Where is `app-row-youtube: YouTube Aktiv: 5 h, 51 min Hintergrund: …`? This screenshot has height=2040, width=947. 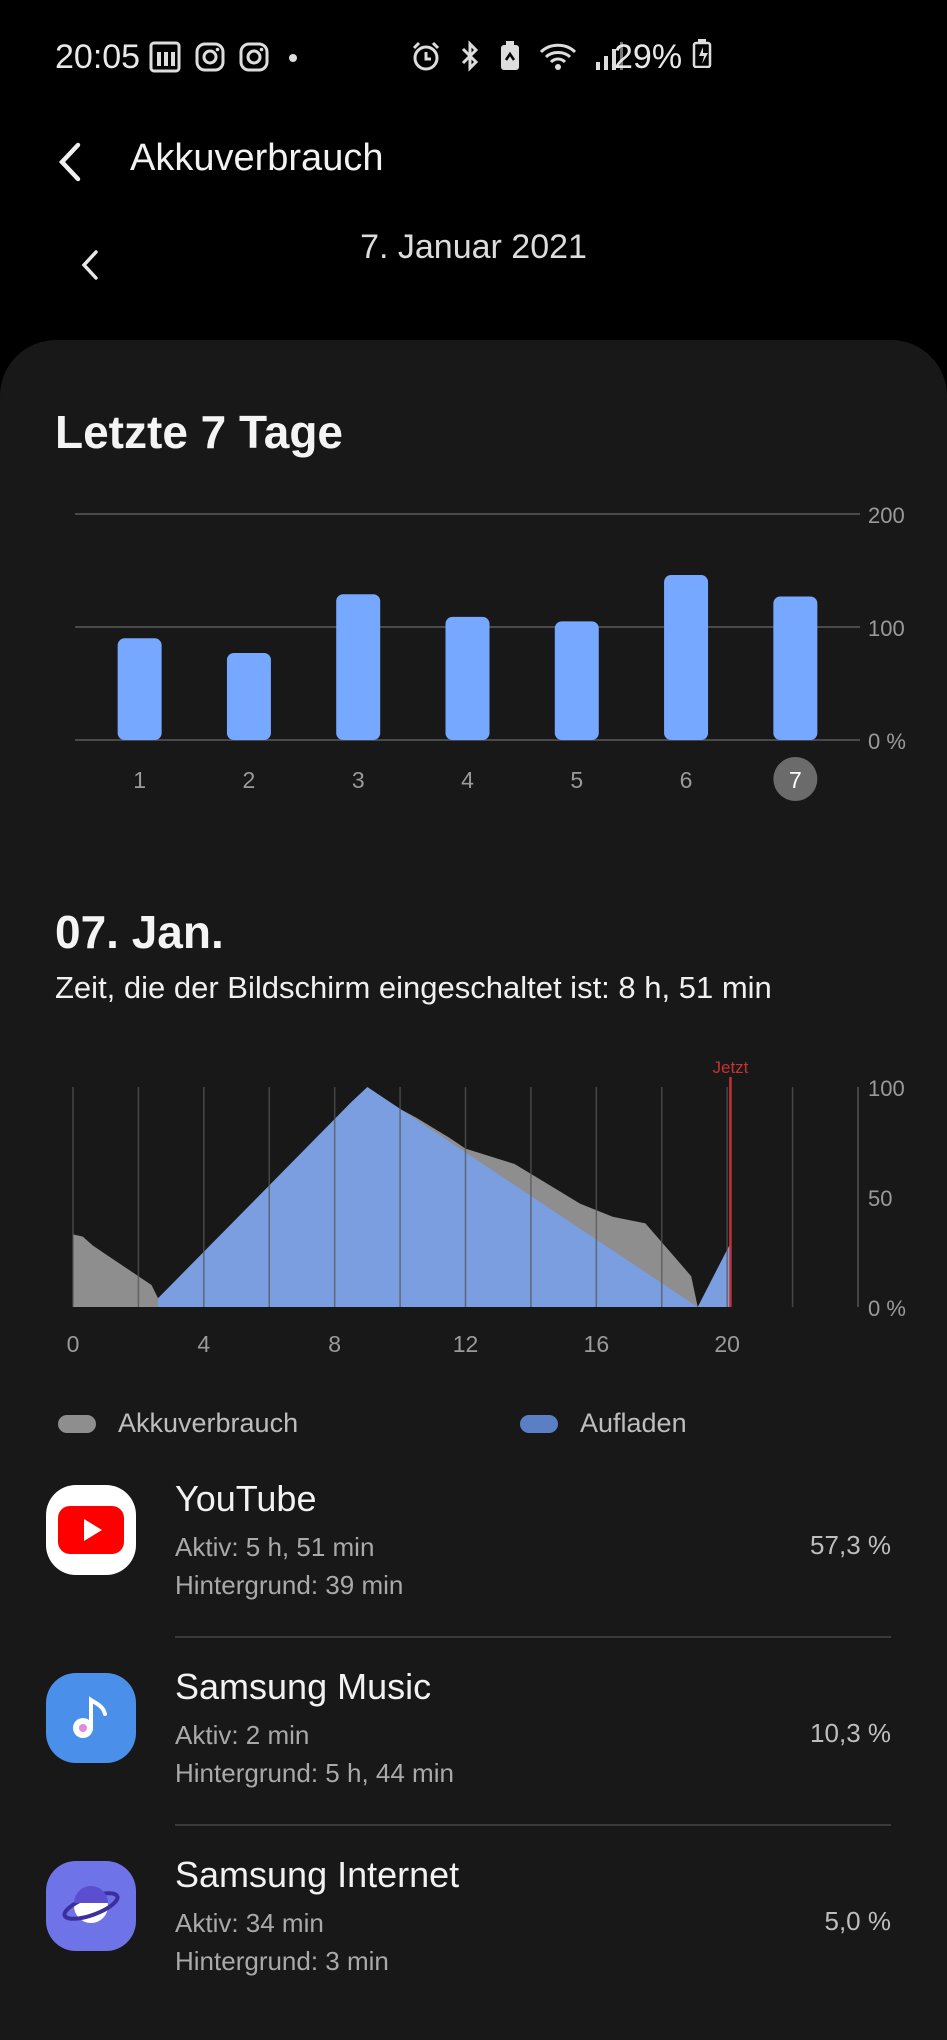 app-row-youtube: YouTube Aktiv: 5 h, 51 min Hintergrund: … is located at coordinates (473, 1544).